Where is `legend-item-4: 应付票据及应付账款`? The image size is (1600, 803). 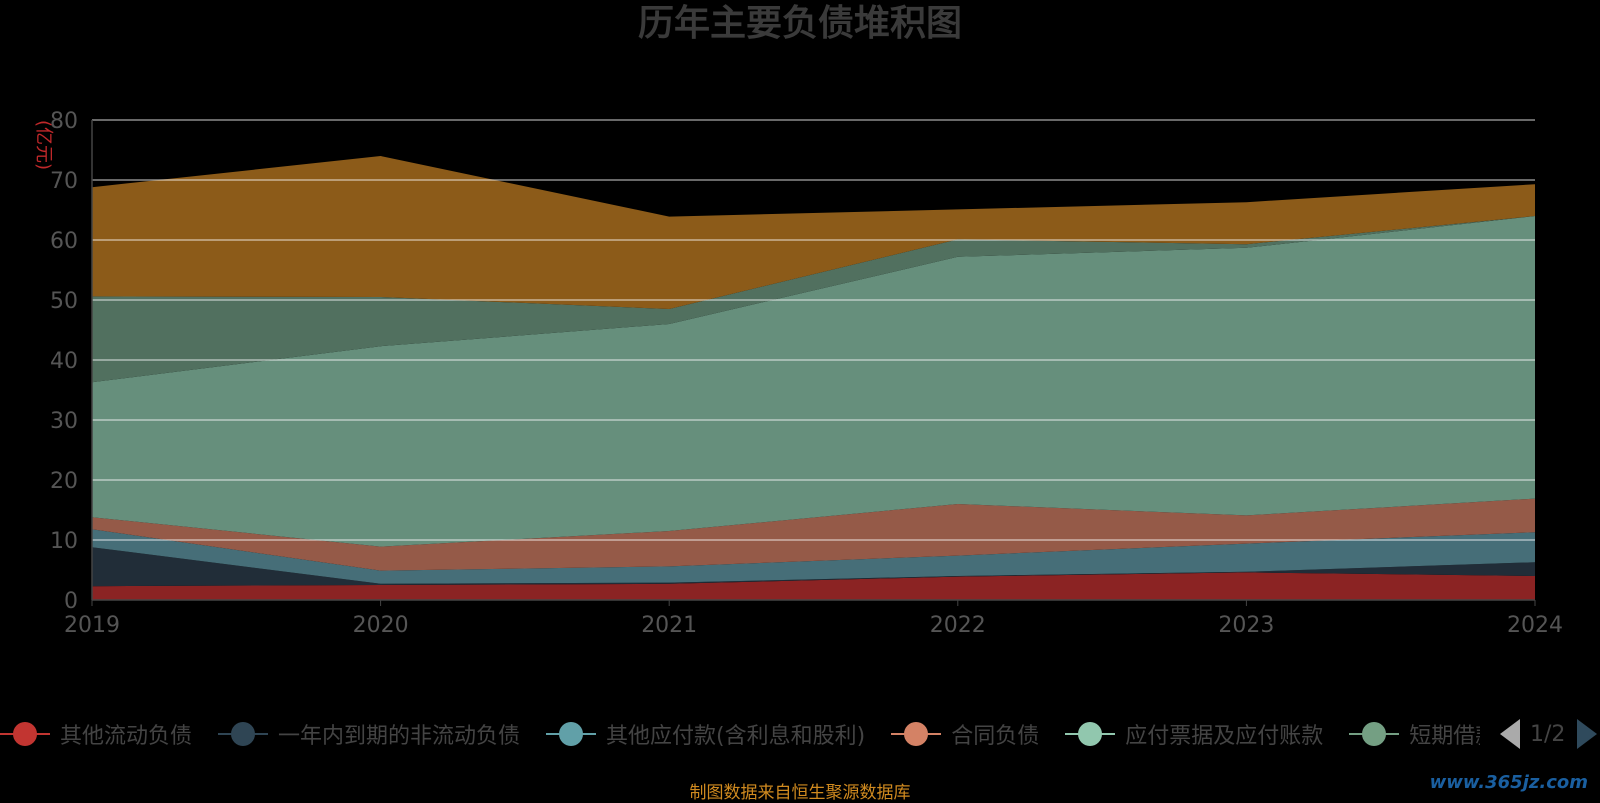
legend-item-4: 应付票据及应付账款 is located at coordinates (1194, 734).